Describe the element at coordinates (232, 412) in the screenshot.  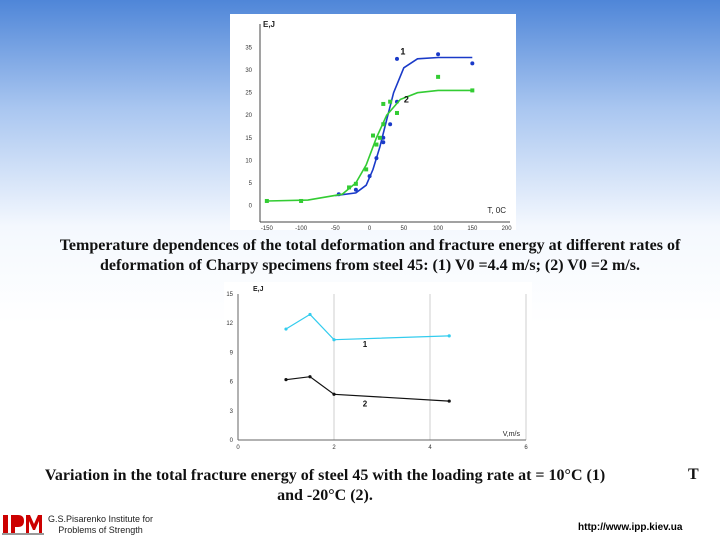
I see `y-tick-label: 3` at that location.